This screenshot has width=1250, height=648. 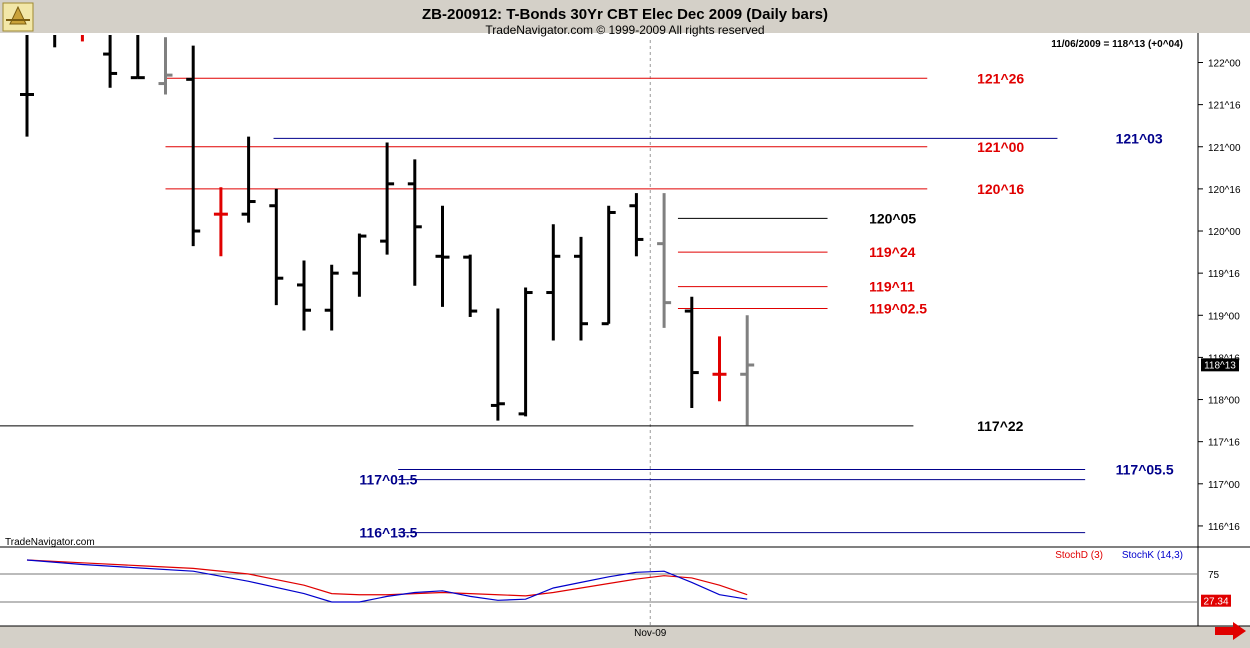 I want to click on level-label: 117^01.5, so click(x=388, y=480).